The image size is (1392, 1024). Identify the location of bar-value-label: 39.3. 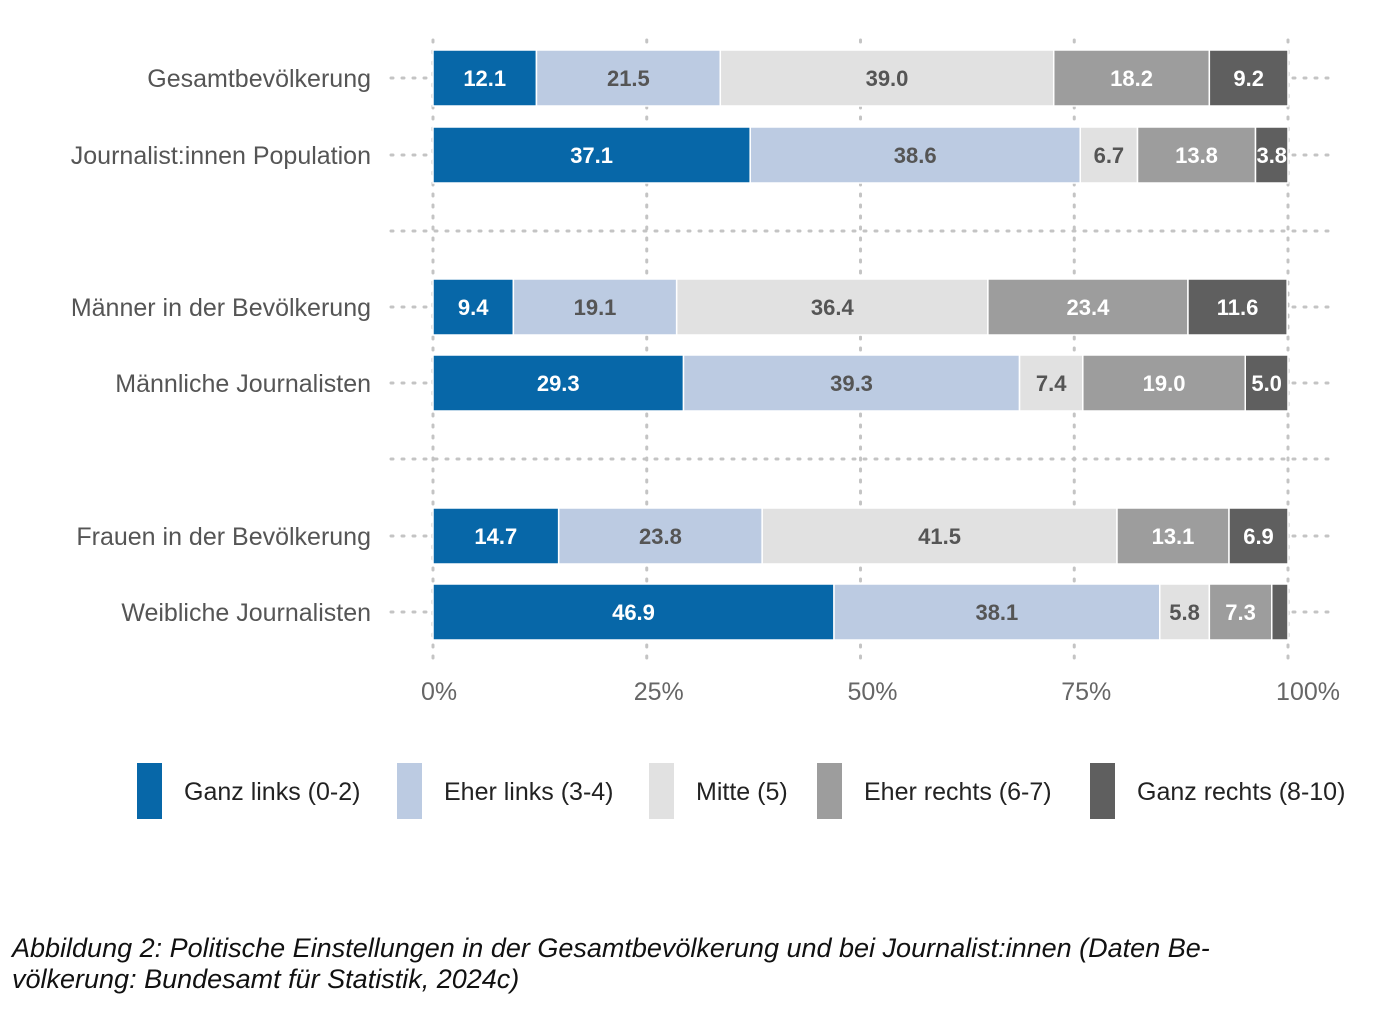
(851, 383).